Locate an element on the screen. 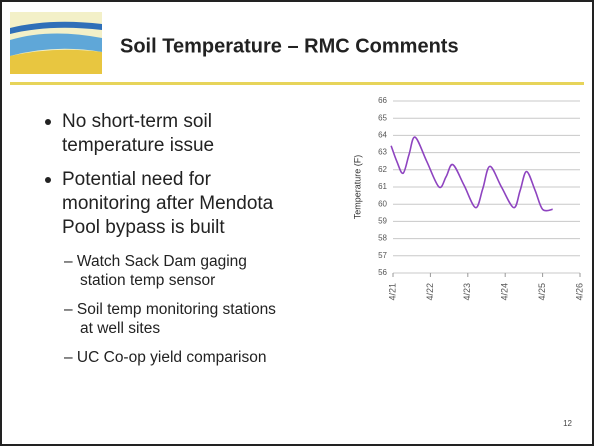 Image resolution: width=594 pixels, height=446 pixels. y-tick-label: 66 is located at coordinates (382, 100).